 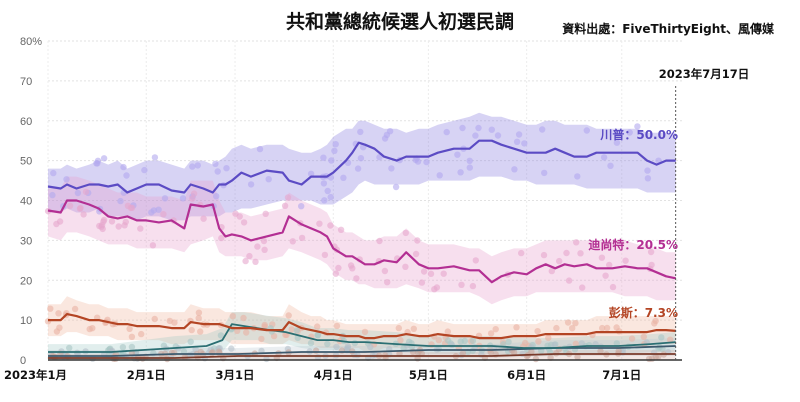 What do you see at coordinates (31, 42) in the screenshot?
I see `y-tick-label: 80%` at bounding box center [31, 42].